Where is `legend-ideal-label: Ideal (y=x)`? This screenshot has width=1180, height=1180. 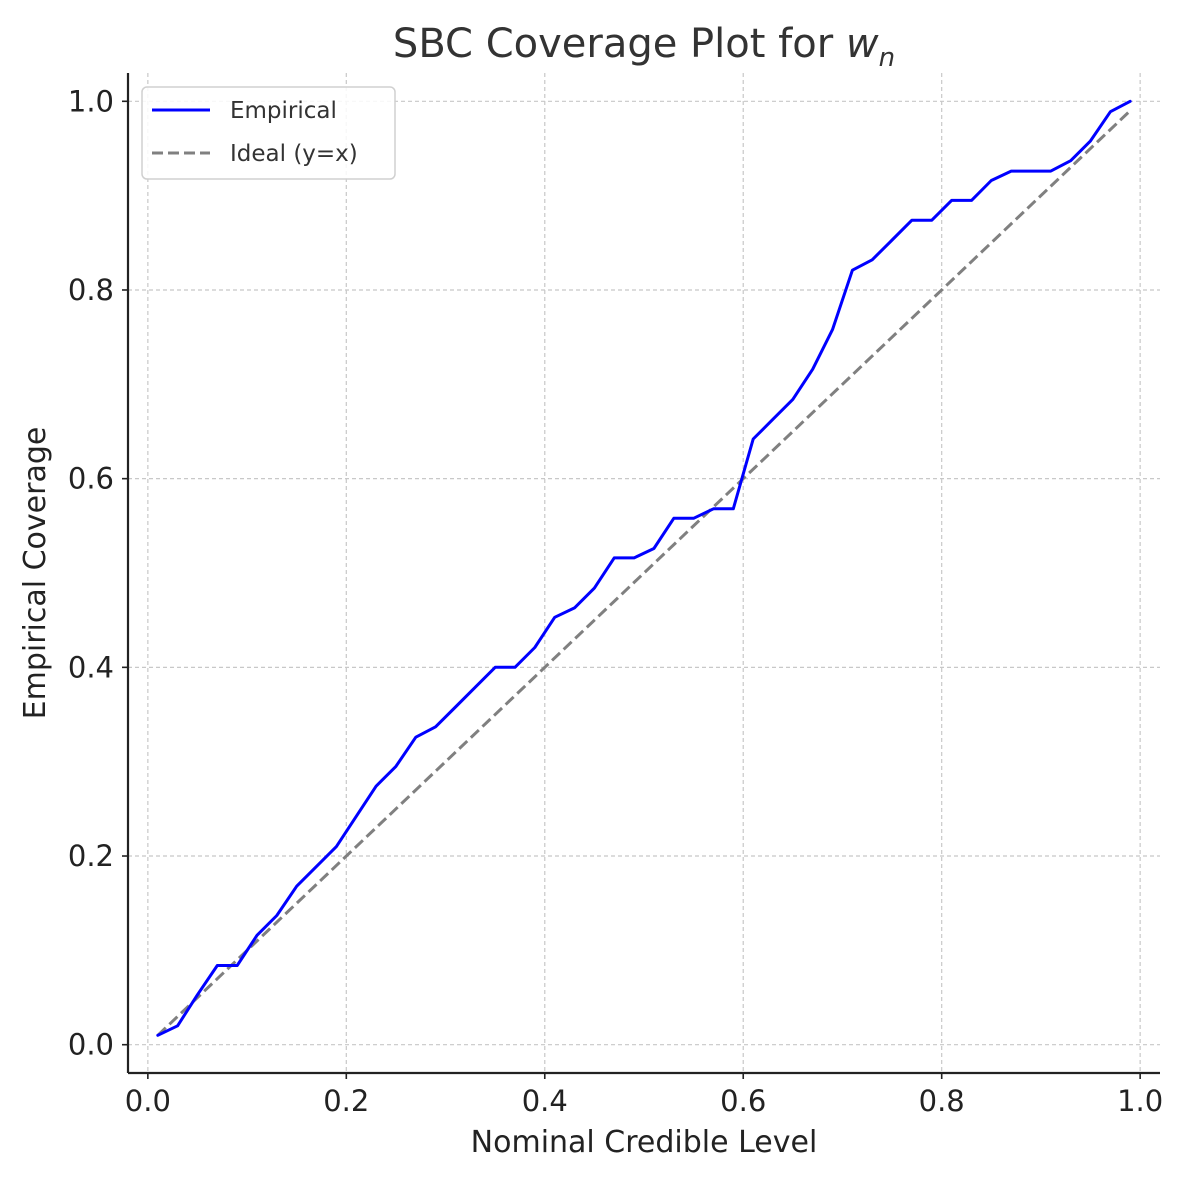
legend-ideal-label: Ideal (y=x) is located at coordinates (294, 154).